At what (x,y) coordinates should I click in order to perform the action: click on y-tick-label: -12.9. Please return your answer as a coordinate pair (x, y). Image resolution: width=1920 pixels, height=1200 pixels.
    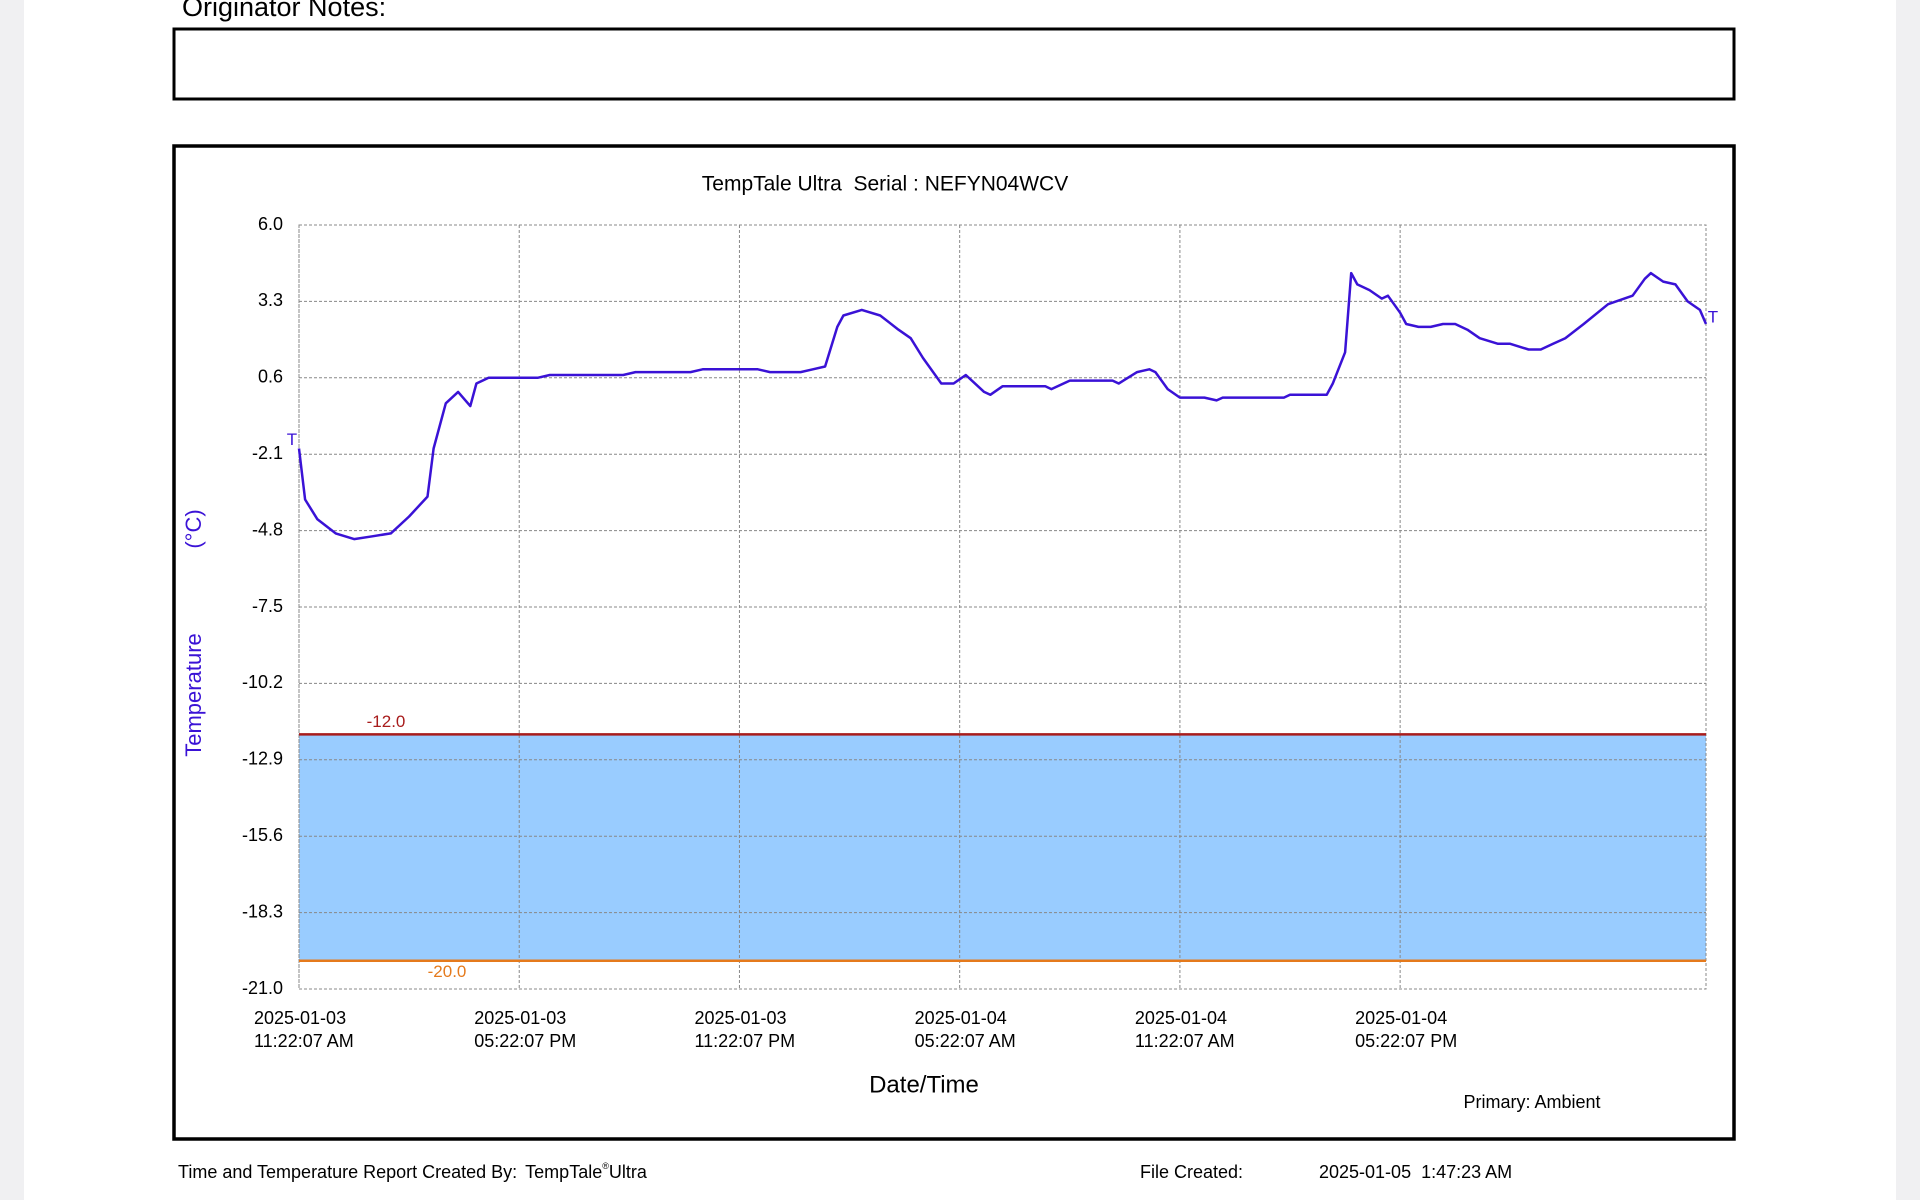
    Looking at the image, I should click on (262, 759).